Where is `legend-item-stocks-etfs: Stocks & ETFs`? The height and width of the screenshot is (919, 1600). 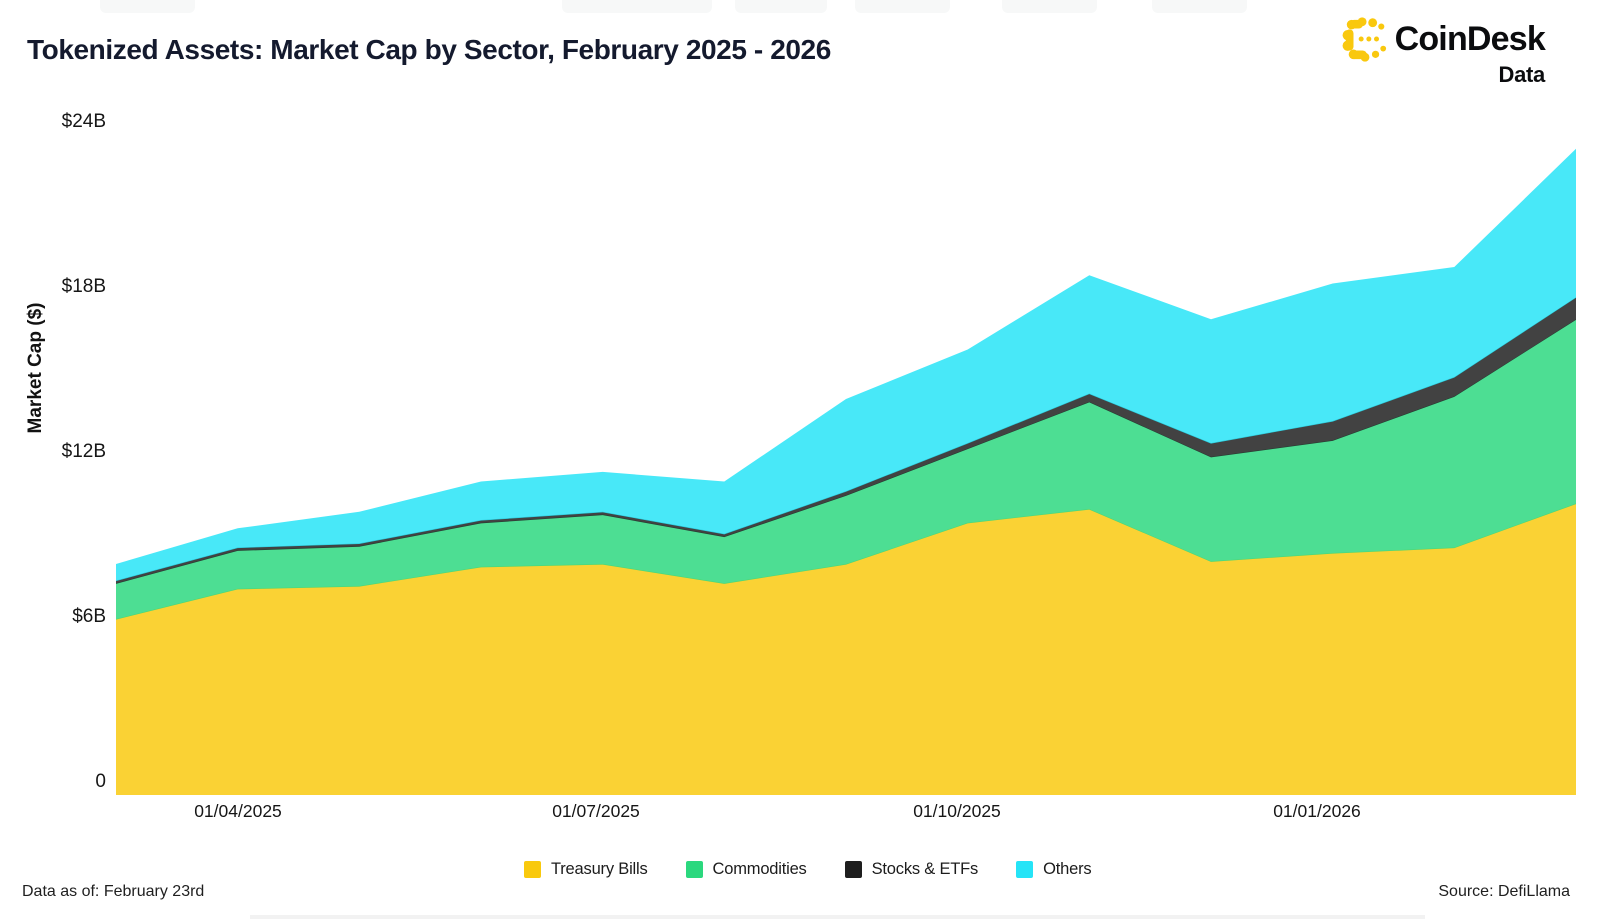 legend-item-stocks-etfs: Stocks & ETFs is located at coordinates (911, 869).